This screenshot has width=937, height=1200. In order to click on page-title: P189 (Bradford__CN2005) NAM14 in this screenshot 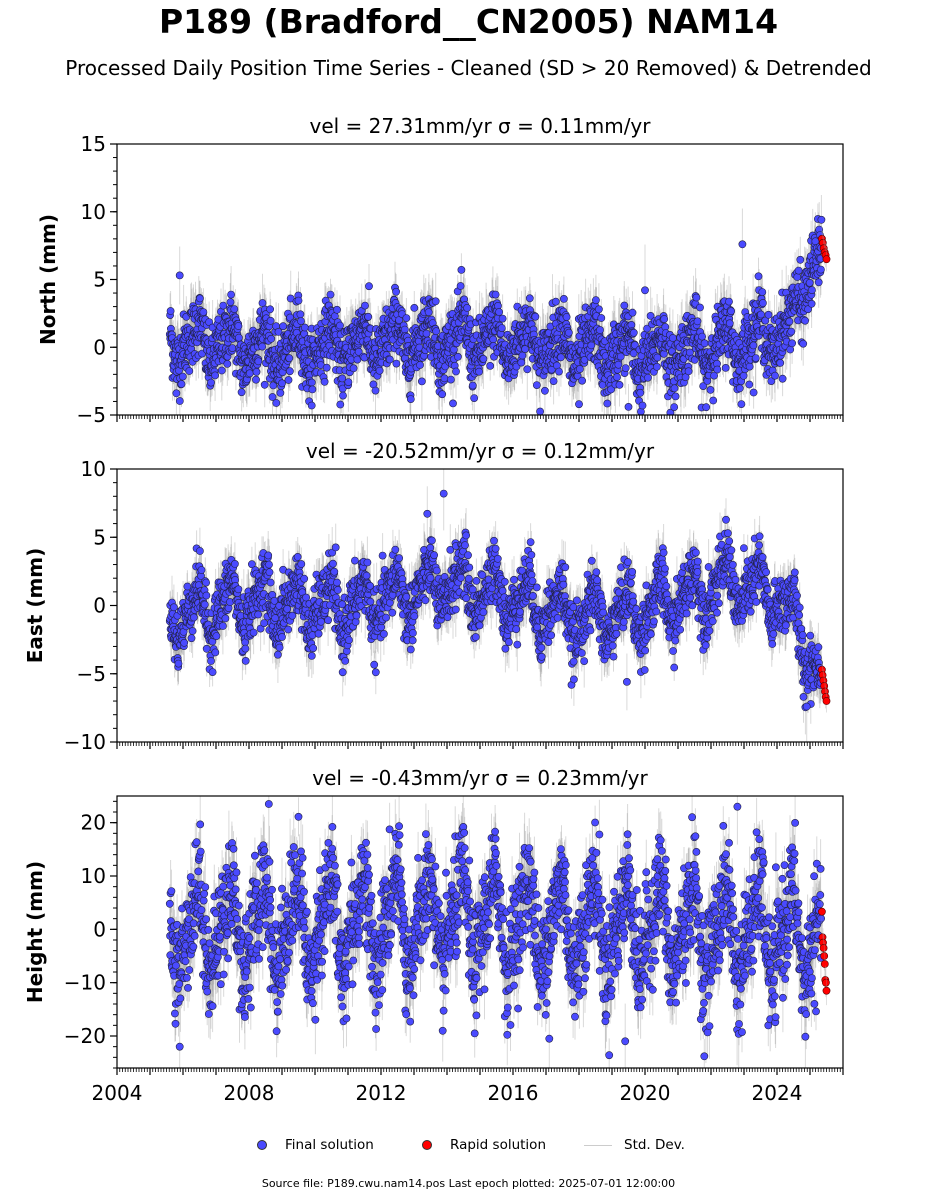, I will do `click(468, 21)`.